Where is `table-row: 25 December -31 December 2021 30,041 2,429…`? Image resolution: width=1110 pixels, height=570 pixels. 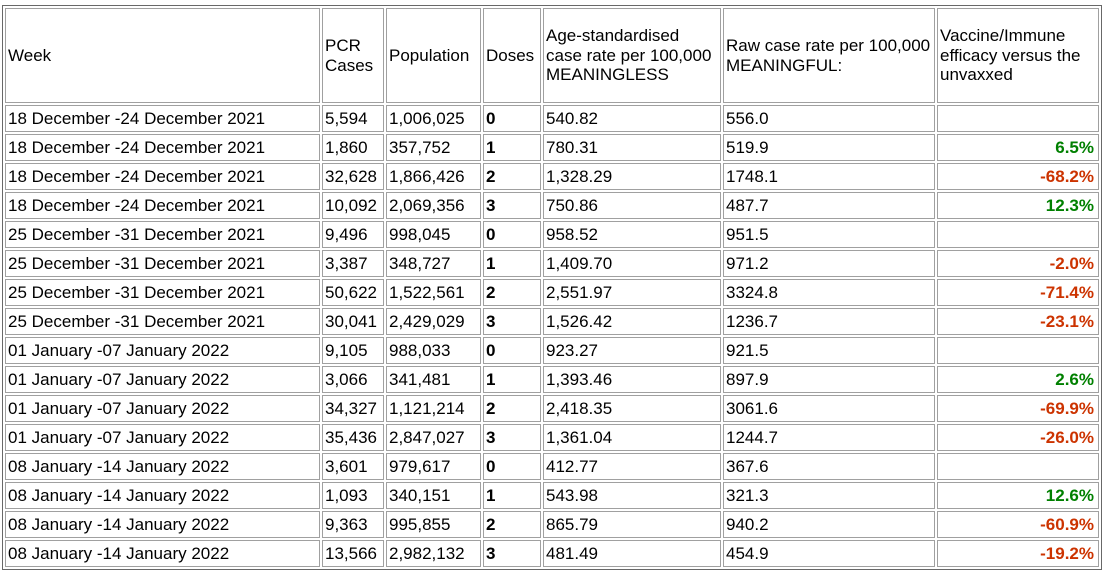
table-row: 25 December -31 December 2021 30,041 2,429… is located at coordinates (552, 321).